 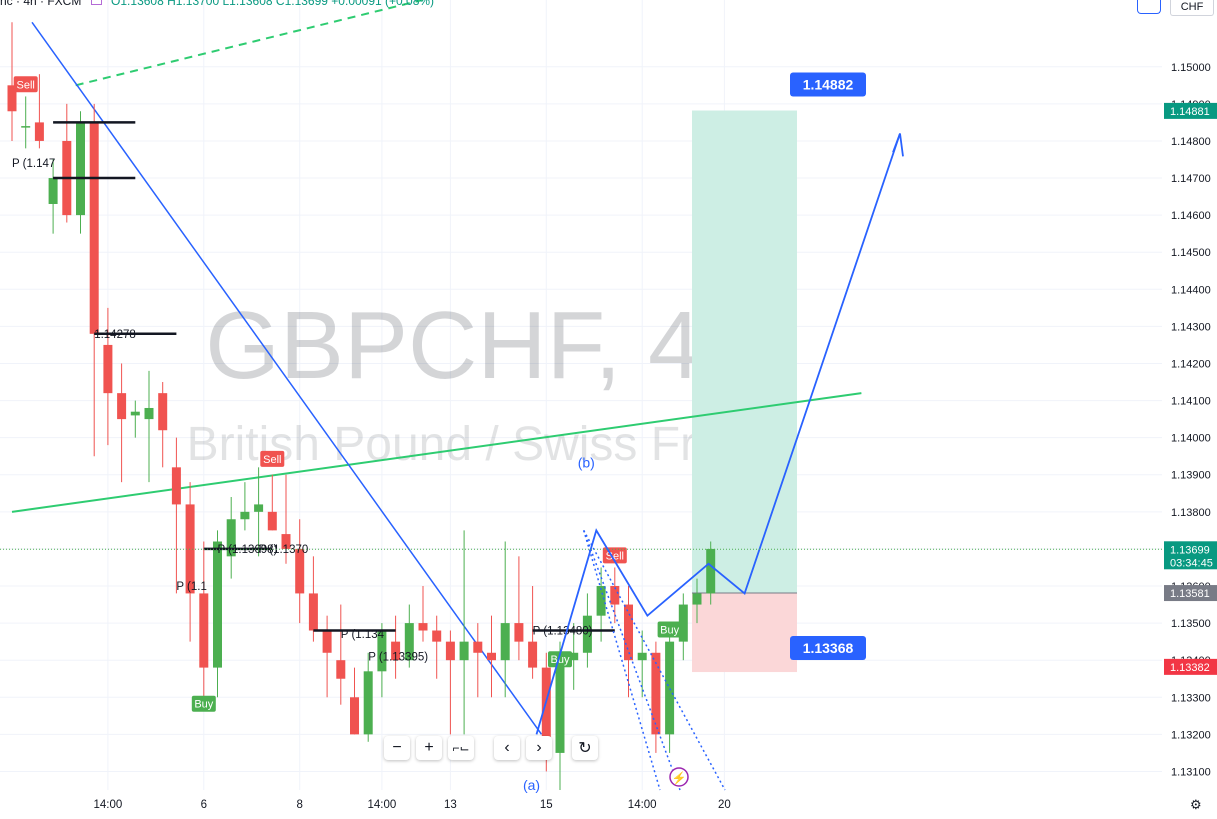 What do you see at coordinates (1196, 804) in the screenshot?
I see `settings-gear-icon: ⚙` at bounding box center [1196, 804].